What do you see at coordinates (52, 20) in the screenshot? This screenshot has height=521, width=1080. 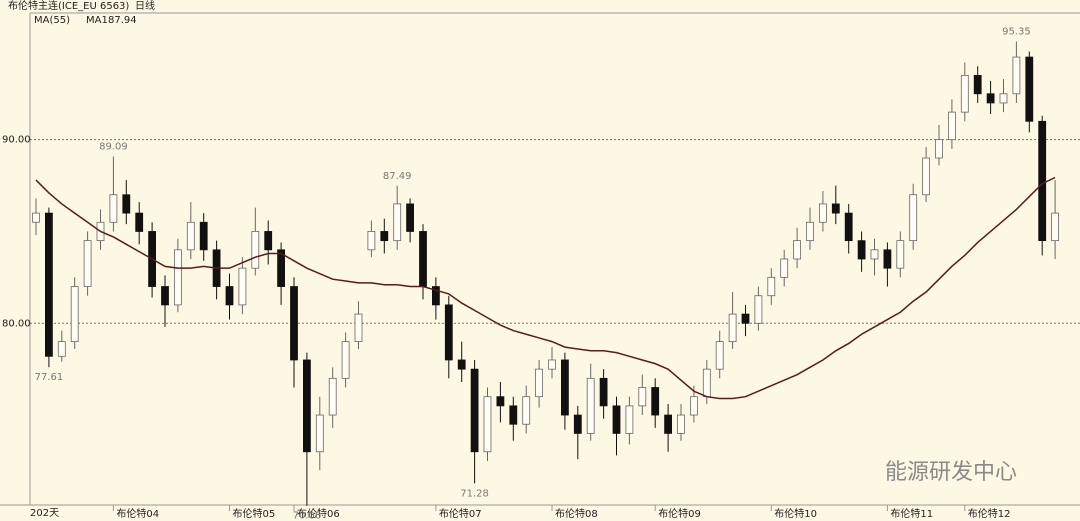 I see `indicator: MA(55)` at bounding box center [52, 20].